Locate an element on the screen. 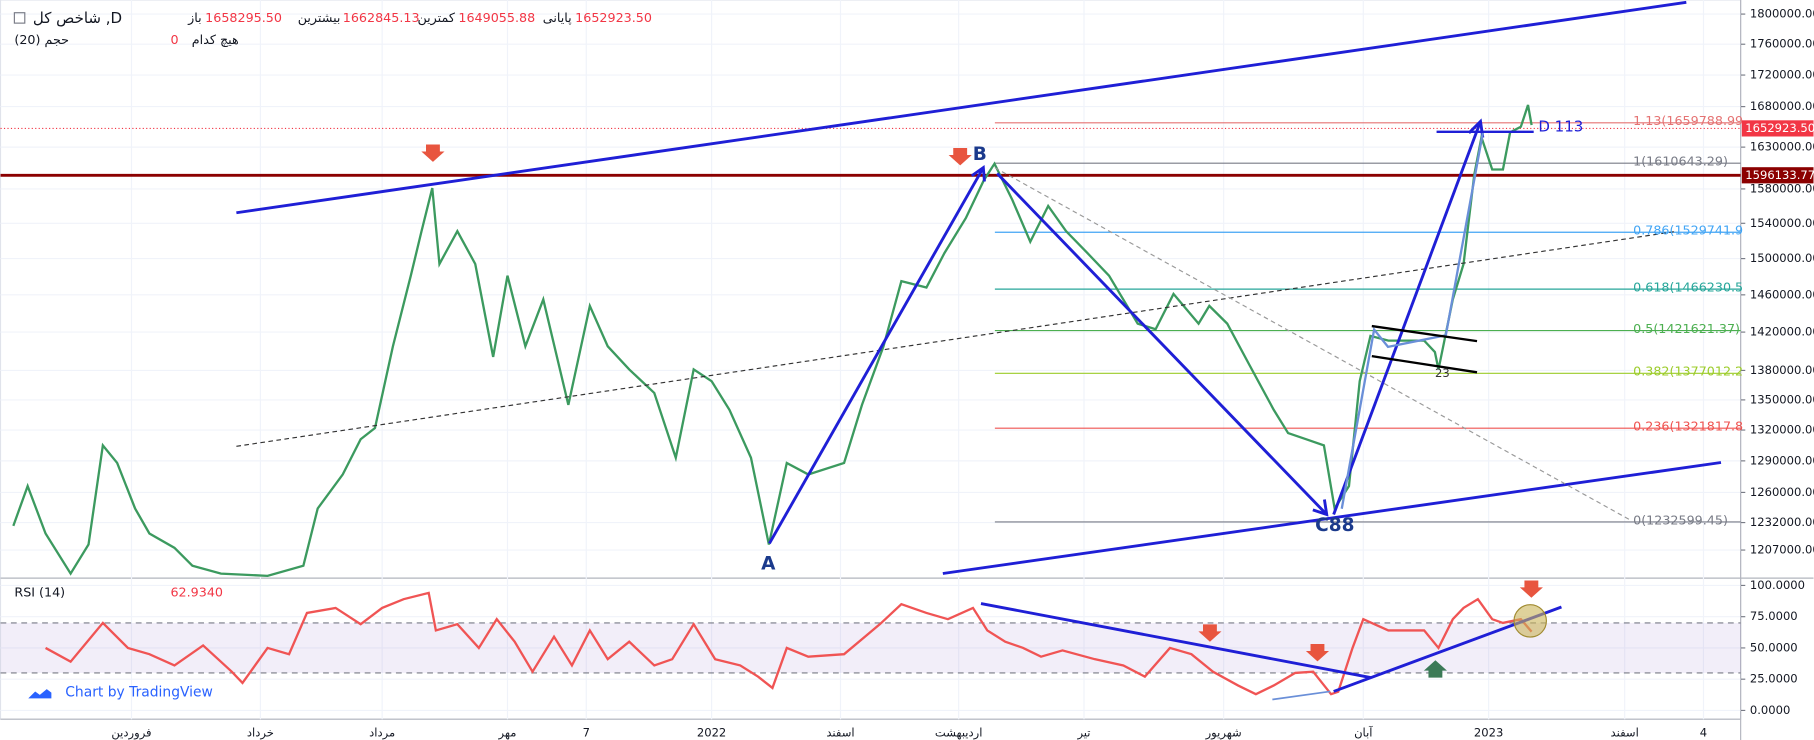 Image resolution: width=1814 pixels, height=740 pixels. y-tick-label: 1500000.00 is located at coordinates (1782, 258).